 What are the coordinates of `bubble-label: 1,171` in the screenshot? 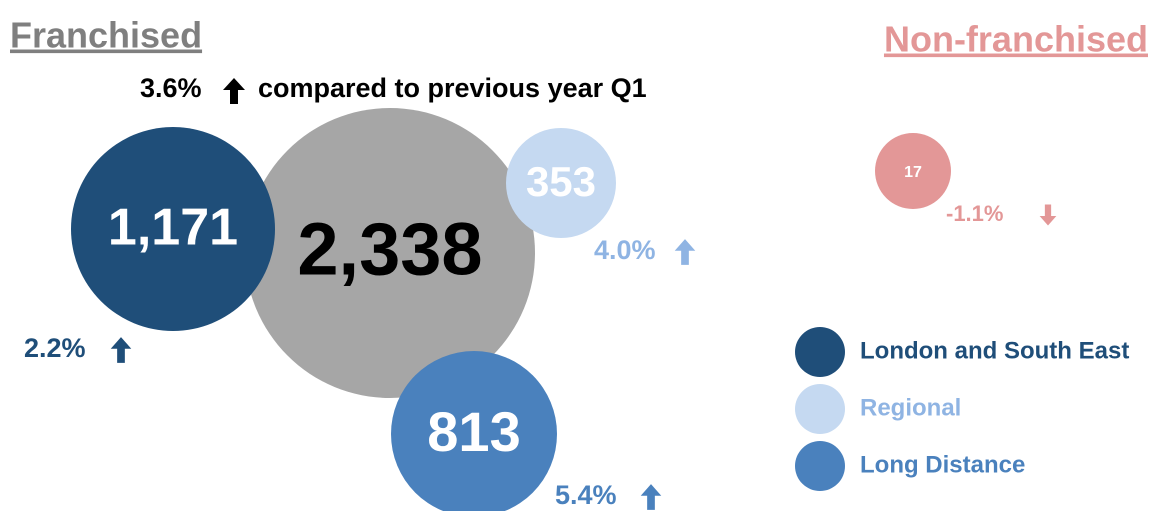 It's located at (173, 228).